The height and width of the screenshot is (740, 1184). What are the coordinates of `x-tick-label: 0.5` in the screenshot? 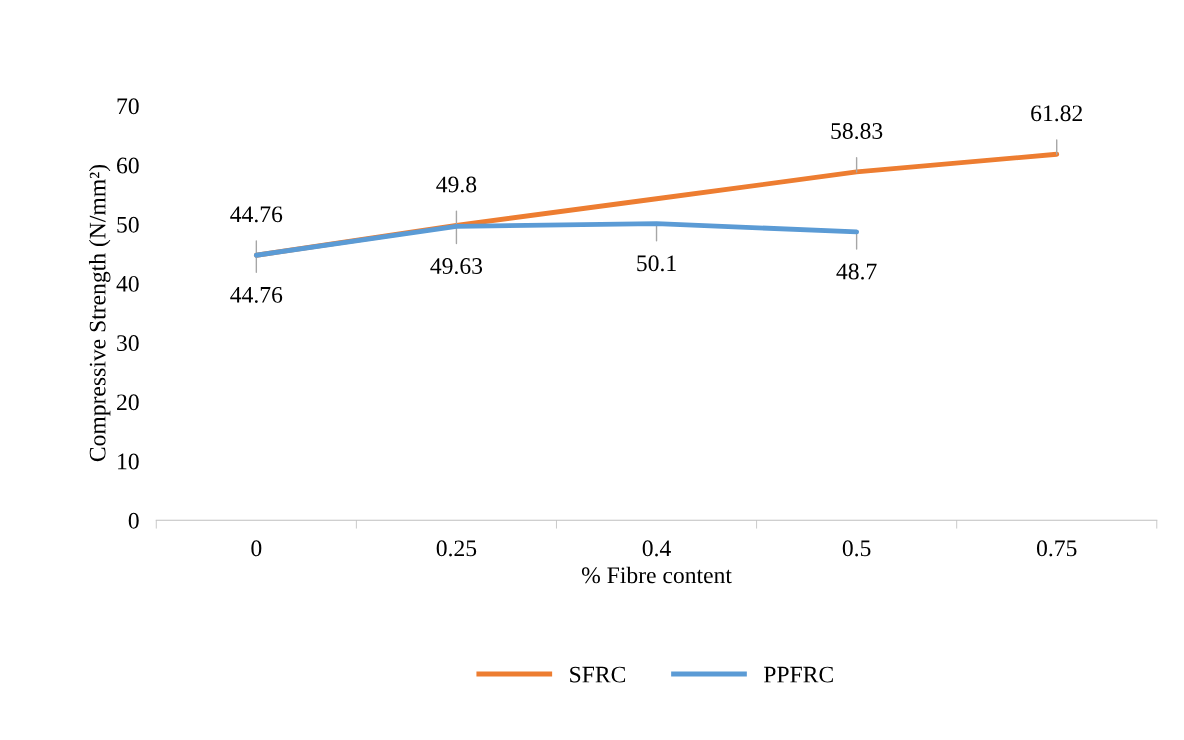 It's located at (856, 548).